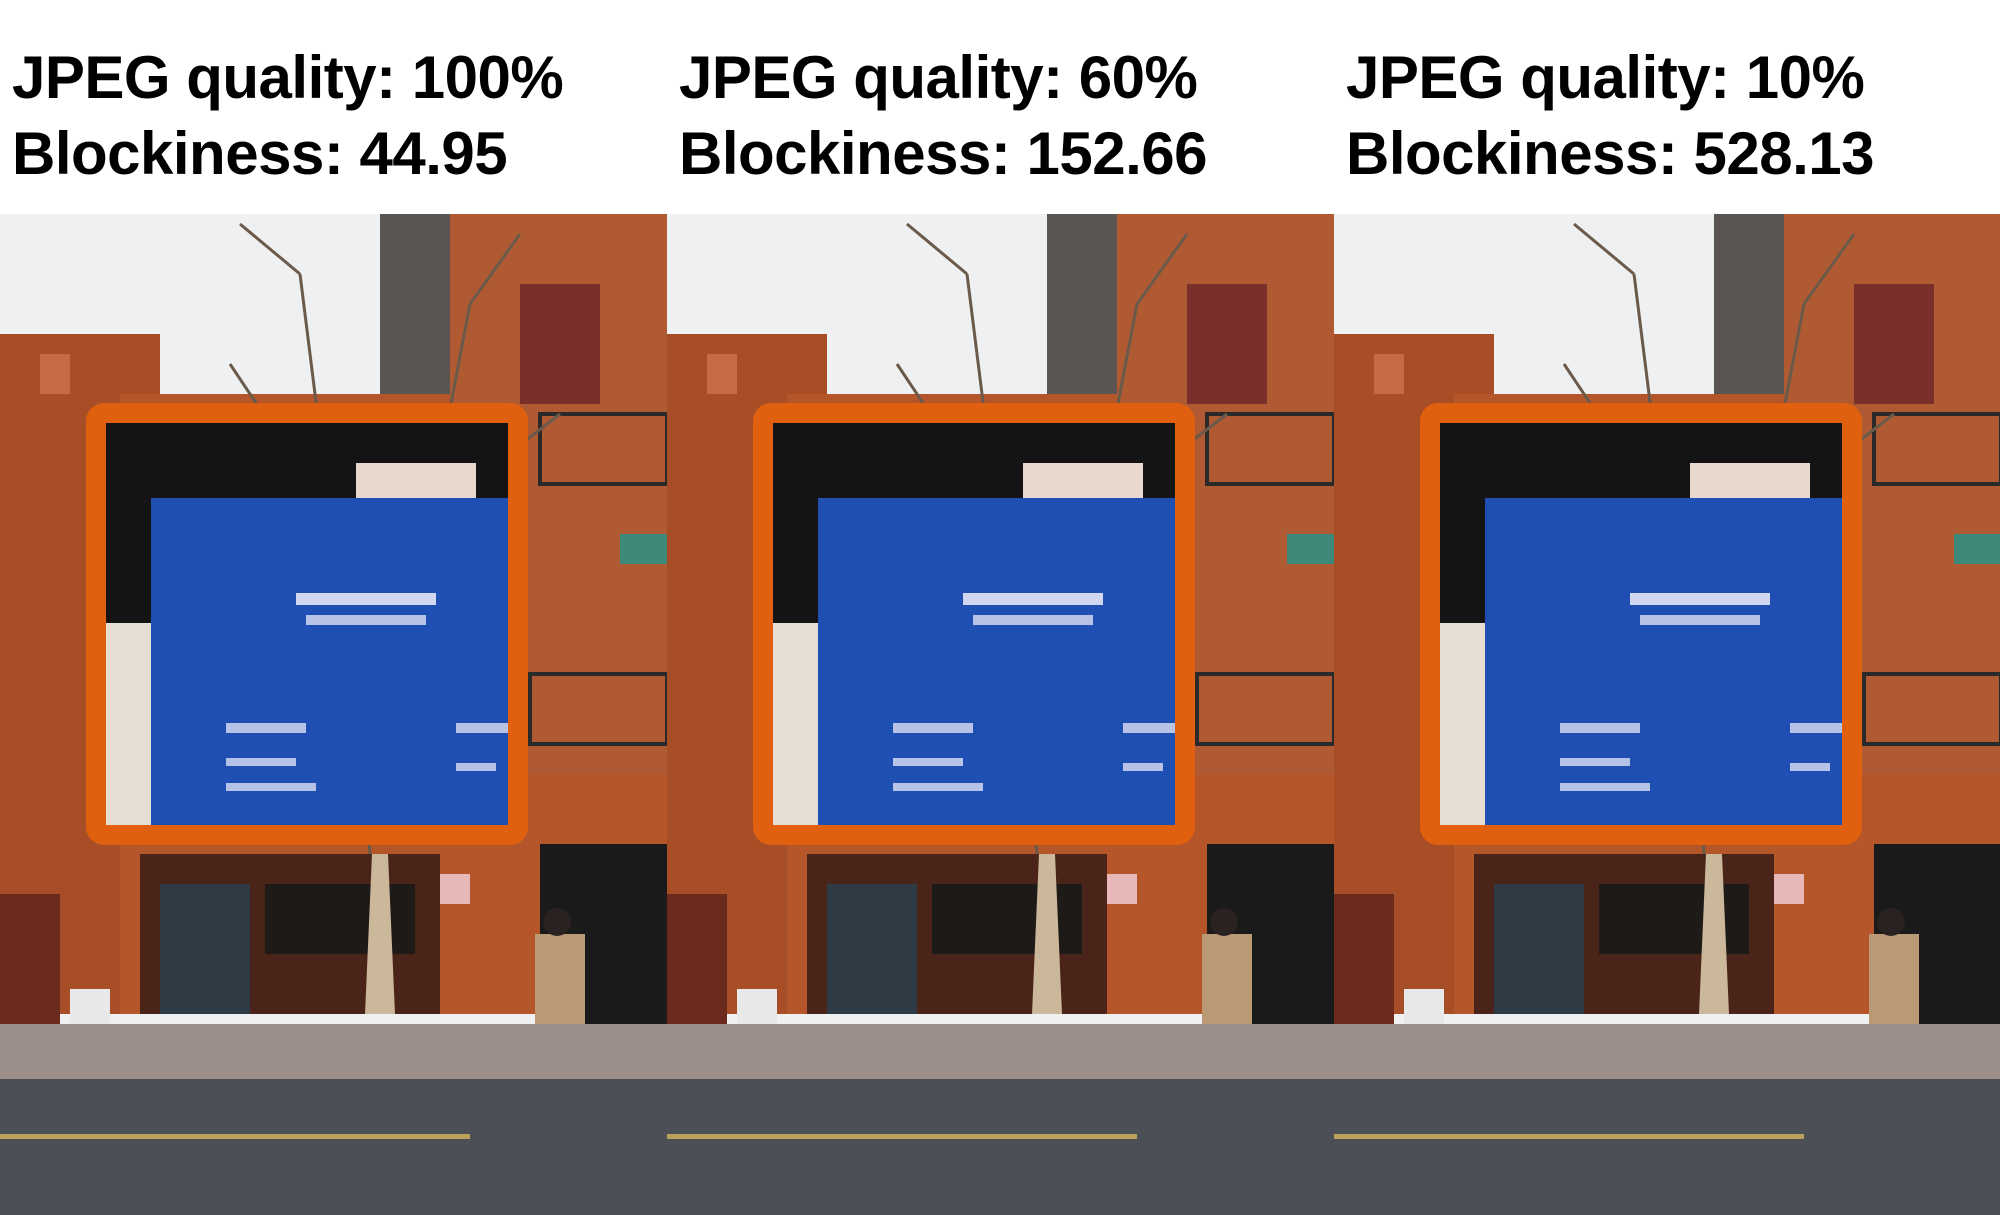 This screenshot has width=2000, height=1215. What do you see at coordinates (288, 116) in the screenshot?
I see `panel-caption: JPEG quality: 100% Blockiness: 44.95` at bounding box center [288, 116].